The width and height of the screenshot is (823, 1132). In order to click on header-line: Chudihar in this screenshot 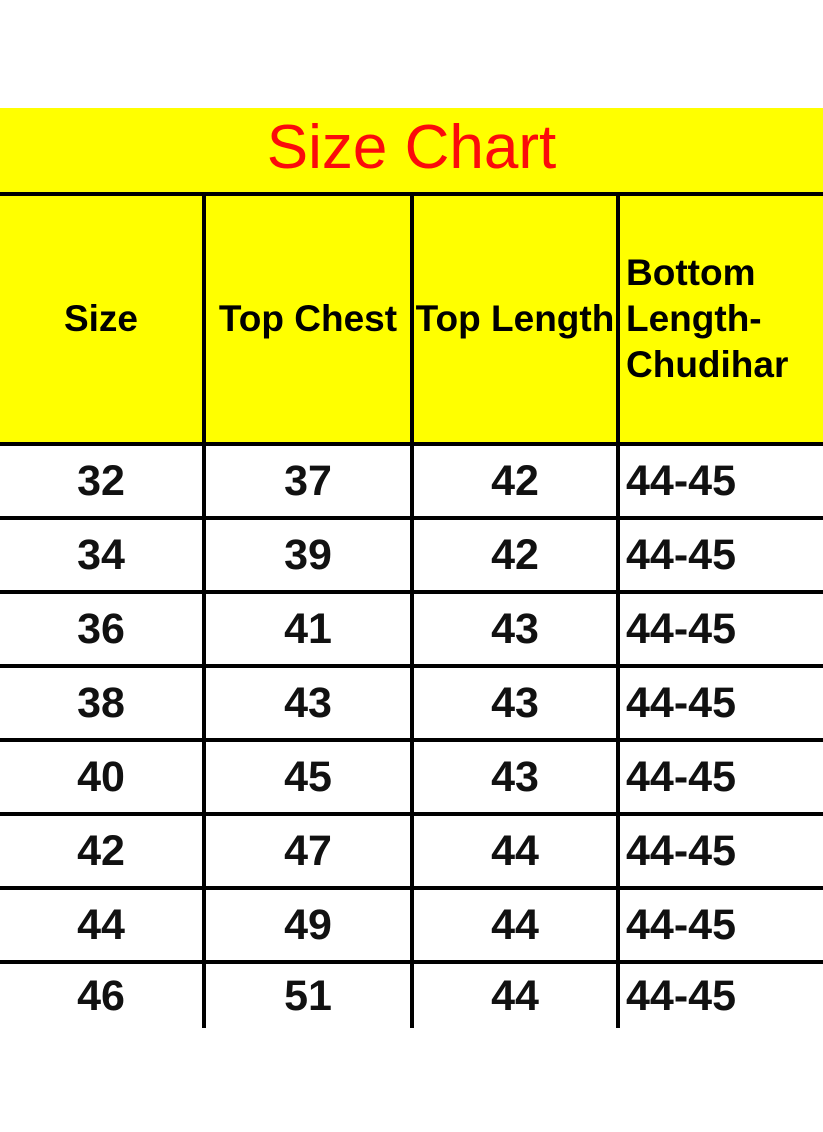, I will do `click(707, 365)`.